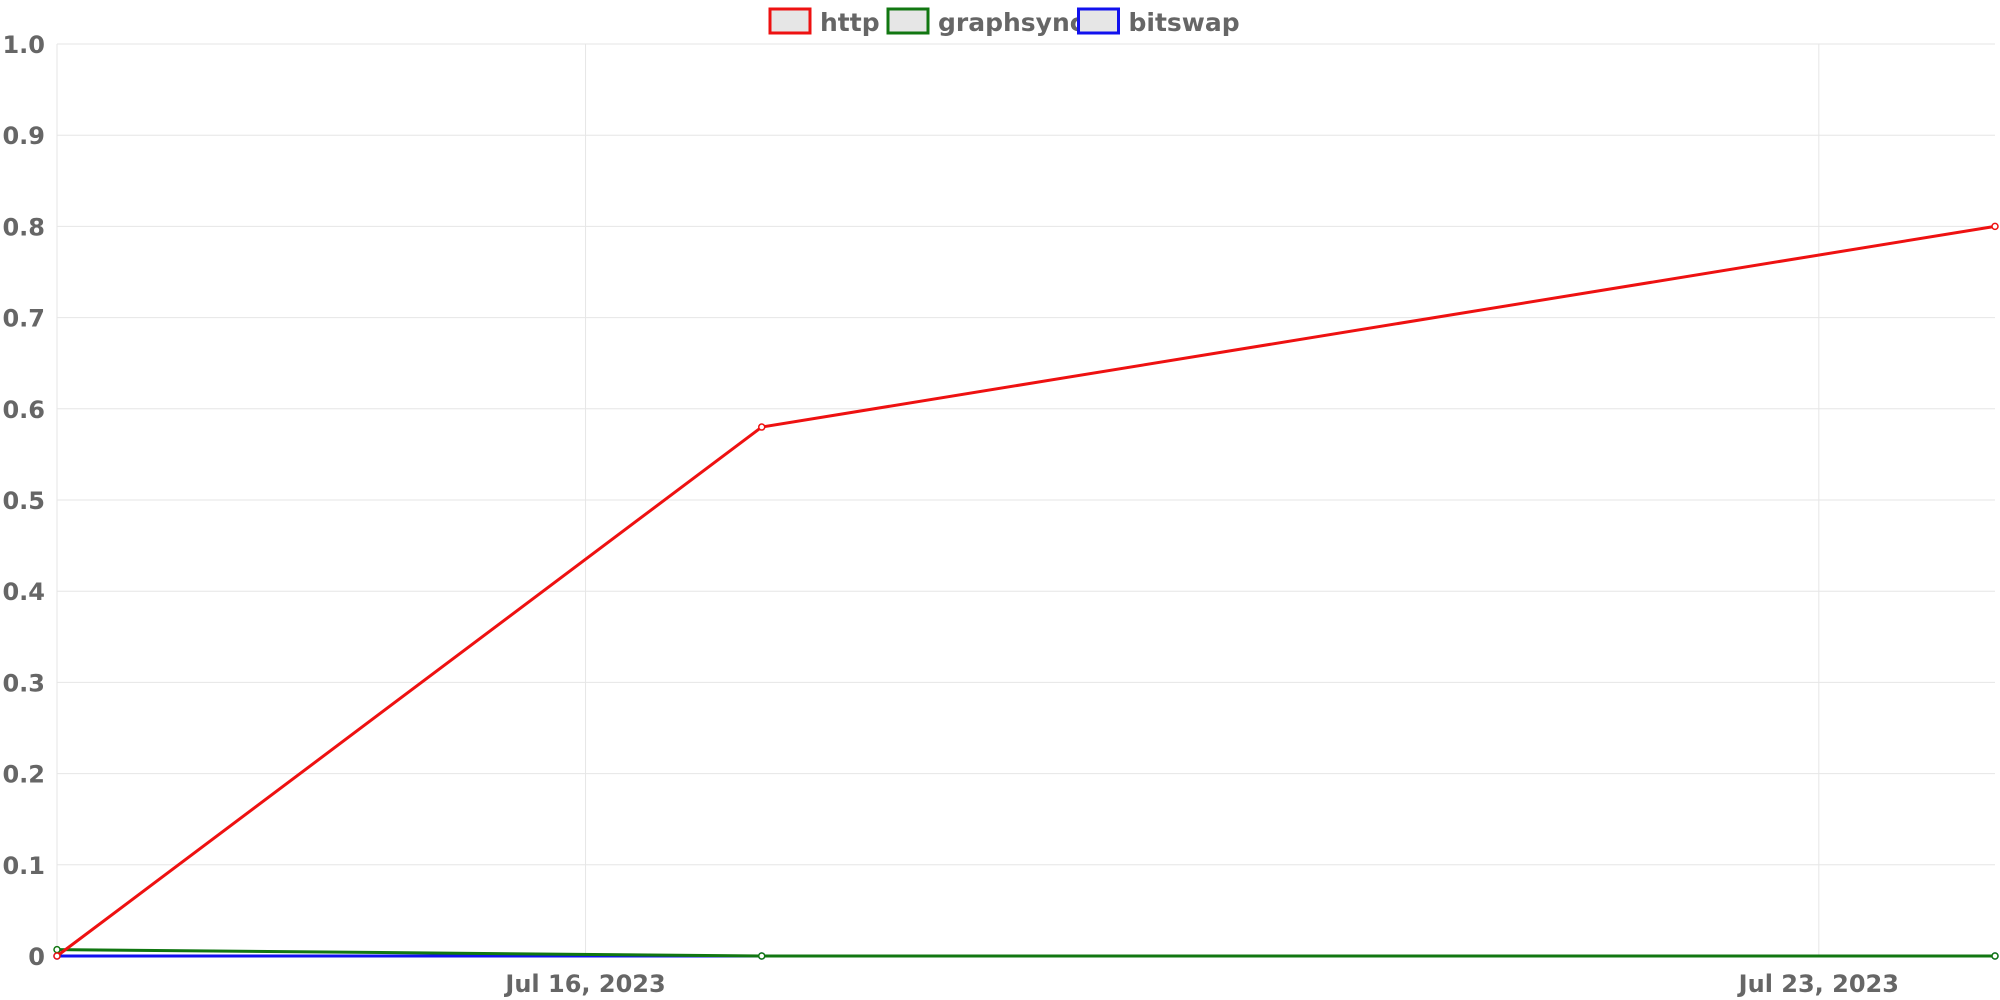 This screenshot has width=2000, height=1000. What do you see at coordinates (36, 957) in the screenshot?
I see `y-tick-label: 0` at bounding box center [36, 957].